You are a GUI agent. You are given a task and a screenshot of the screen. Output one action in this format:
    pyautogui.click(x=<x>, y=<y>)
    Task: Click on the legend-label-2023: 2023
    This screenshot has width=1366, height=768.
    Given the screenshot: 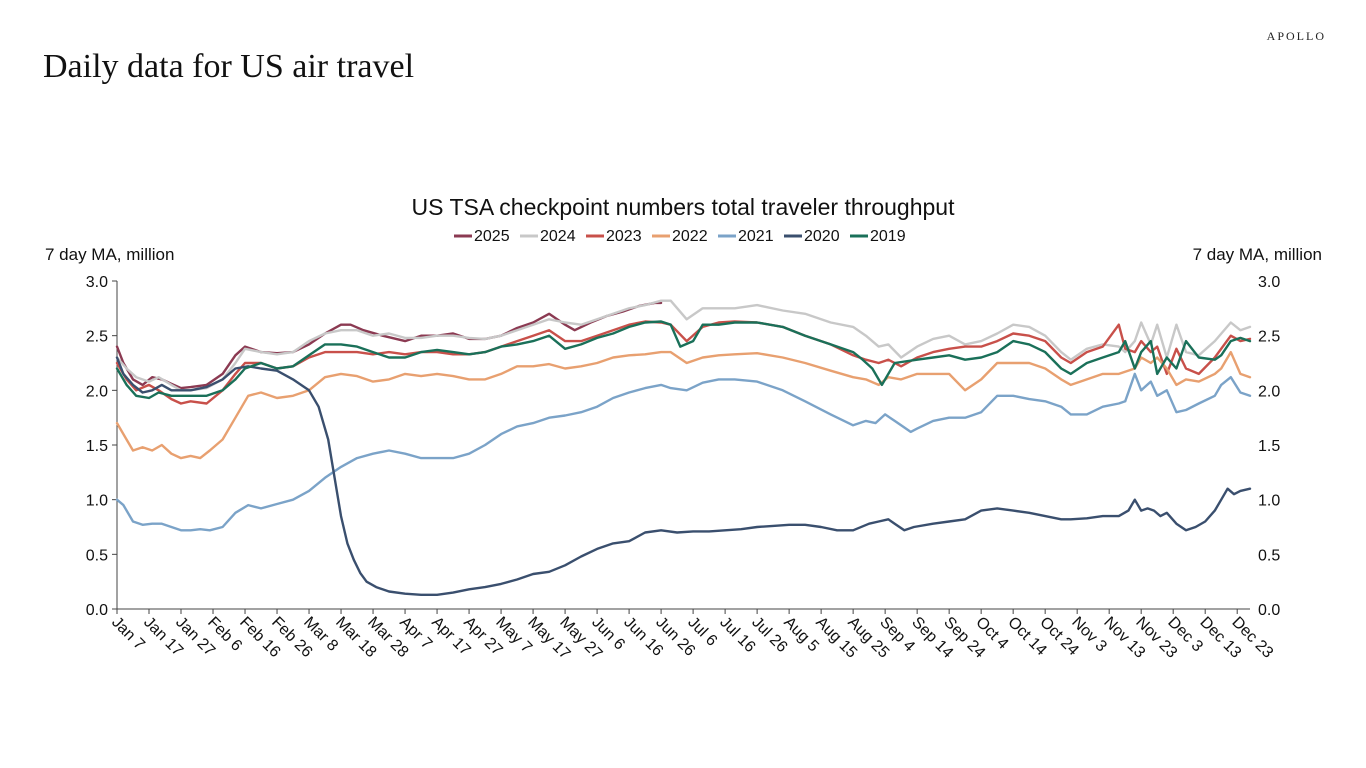 What is the action you would take?
    pyautogui.click(x=624, y=236)
    